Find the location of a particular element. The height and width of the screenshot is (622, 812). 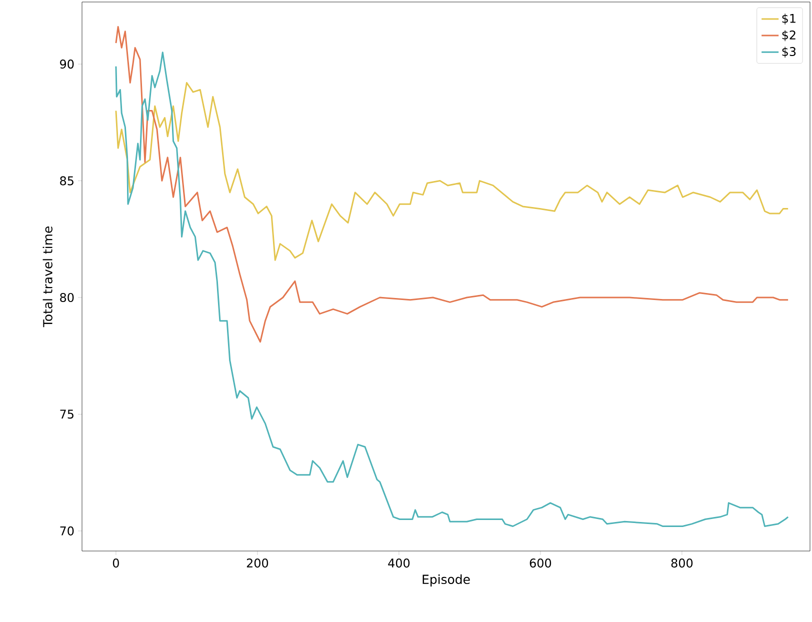

x-axis-title: Episode is located at coordinates (446, 580).